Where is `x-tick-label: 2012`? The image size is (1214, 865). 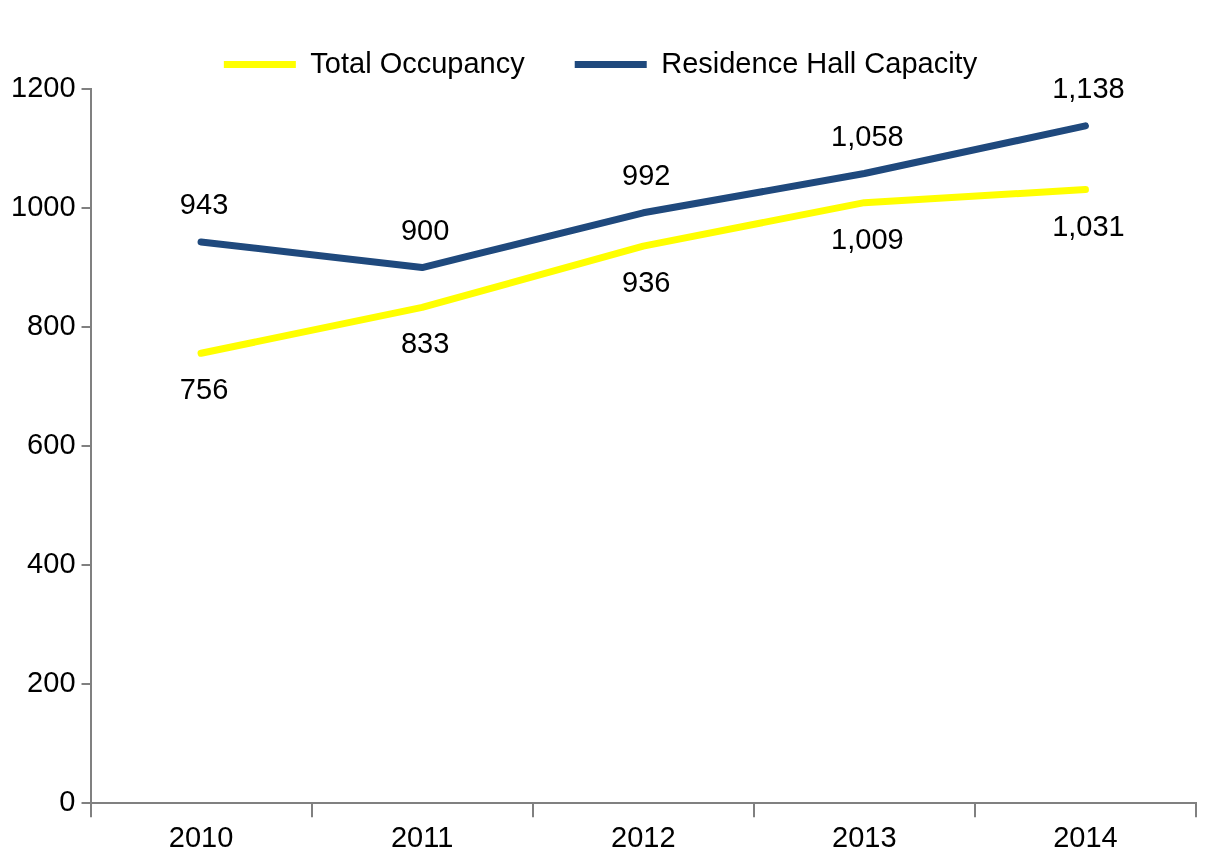 x-tick-label: 2012 is located at coordinates (643, 836).